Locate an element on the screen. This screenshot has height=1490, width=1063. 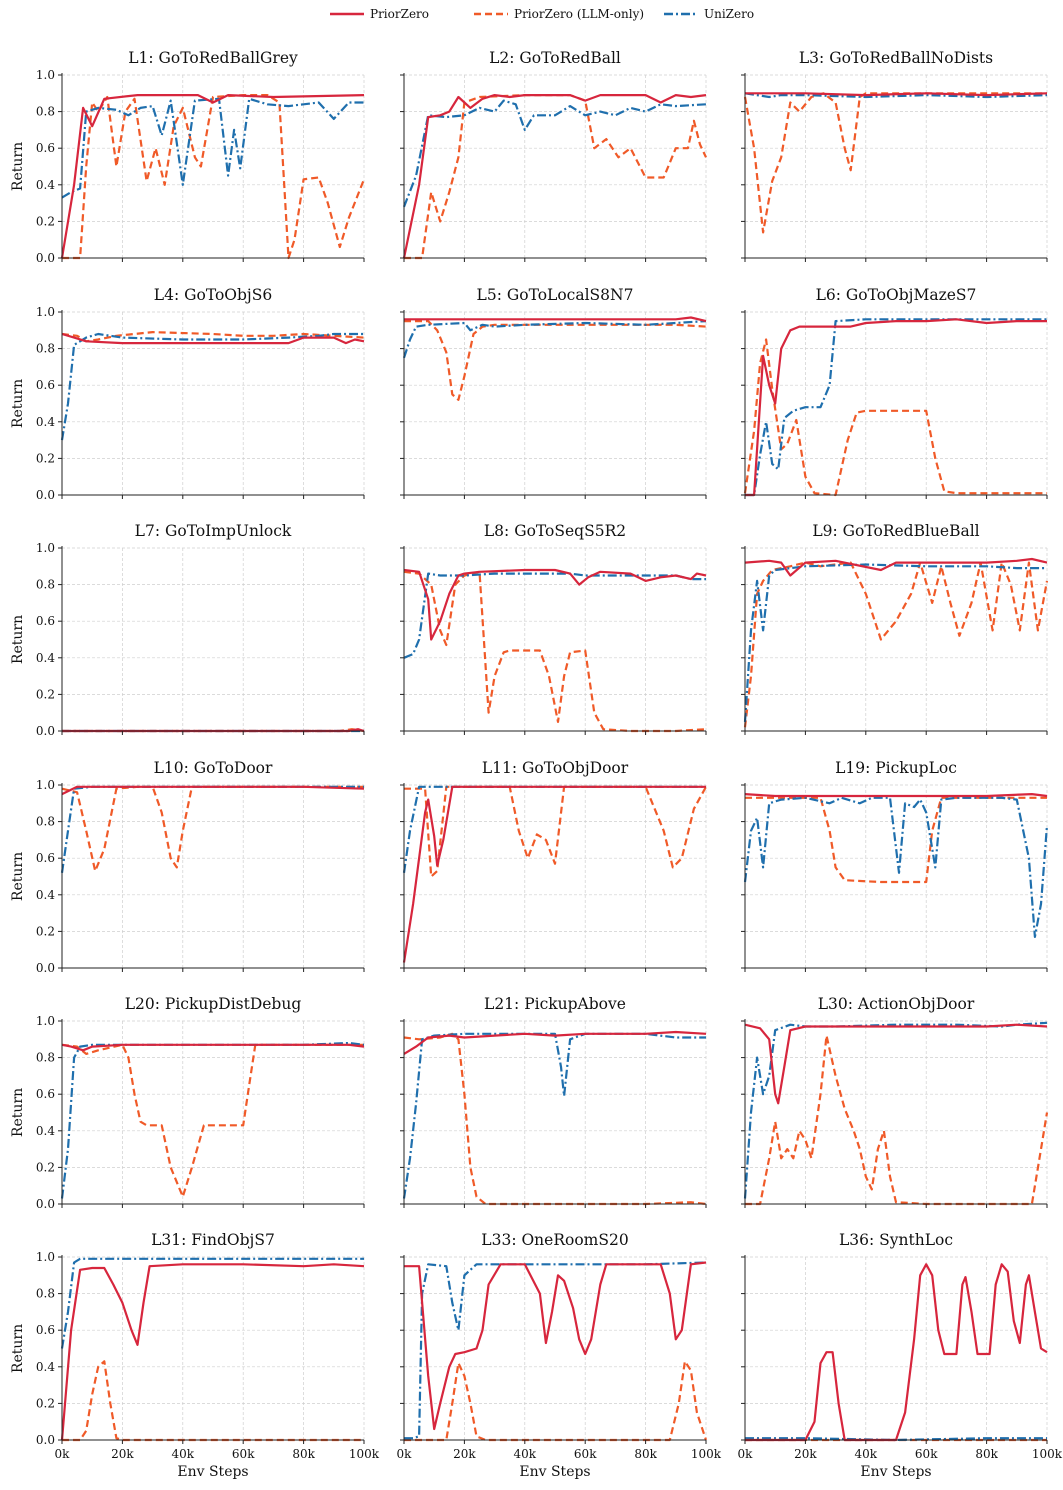
chart-panel: L5: GoToLocalS8N7 is located at coordinates (553, 392).